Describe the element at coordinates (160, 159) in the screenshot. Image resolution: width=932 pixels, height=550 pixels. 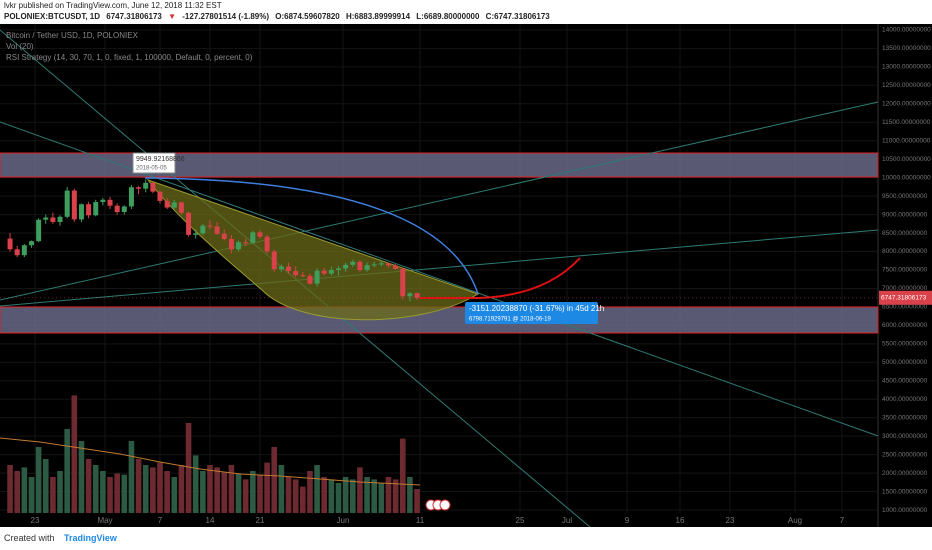
I see `peak-label: 9949.92168866` at that location.